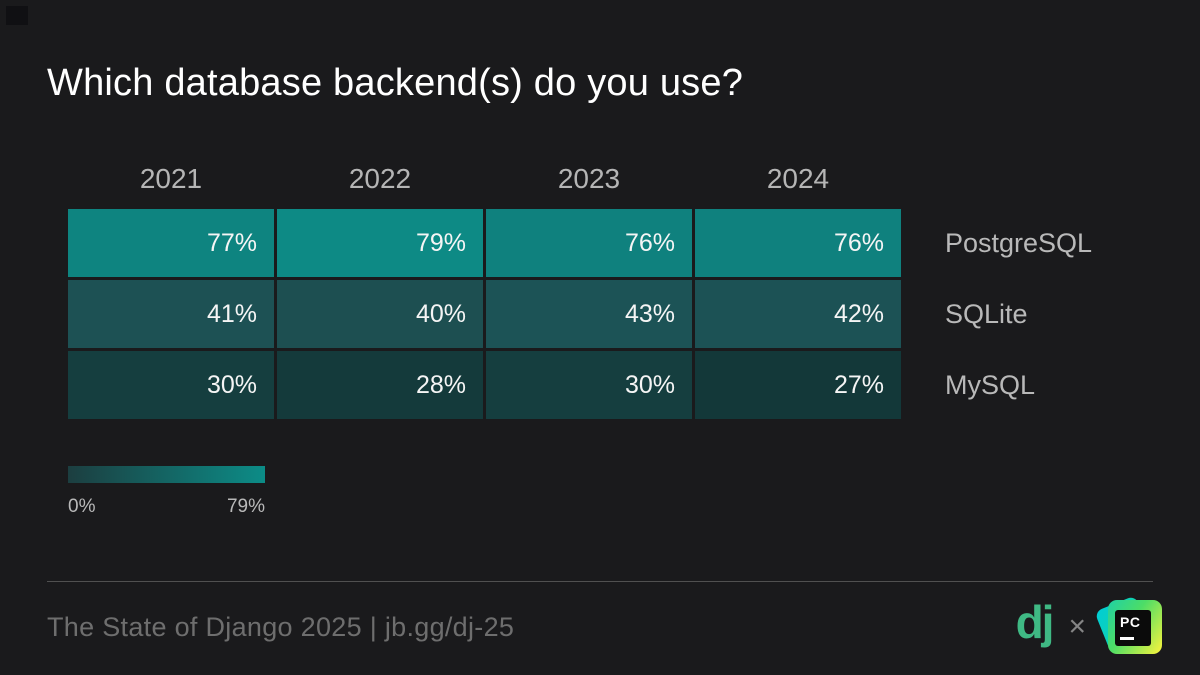 The image size is (1200, 675). Describe the element at coordinates (171, 314) in the screenshot. I see `heatmap-cell-sqlite-2021: 41%` at that location.